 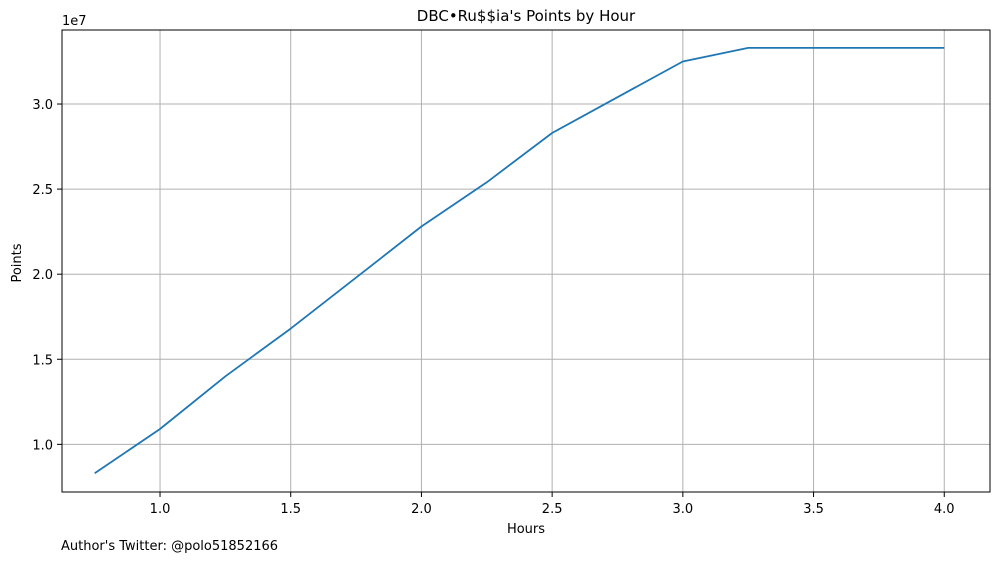 I want to click on y-axis-ticks: 1.0 1.5 2.0 2.5 3.0, so click(x=47, y=275).